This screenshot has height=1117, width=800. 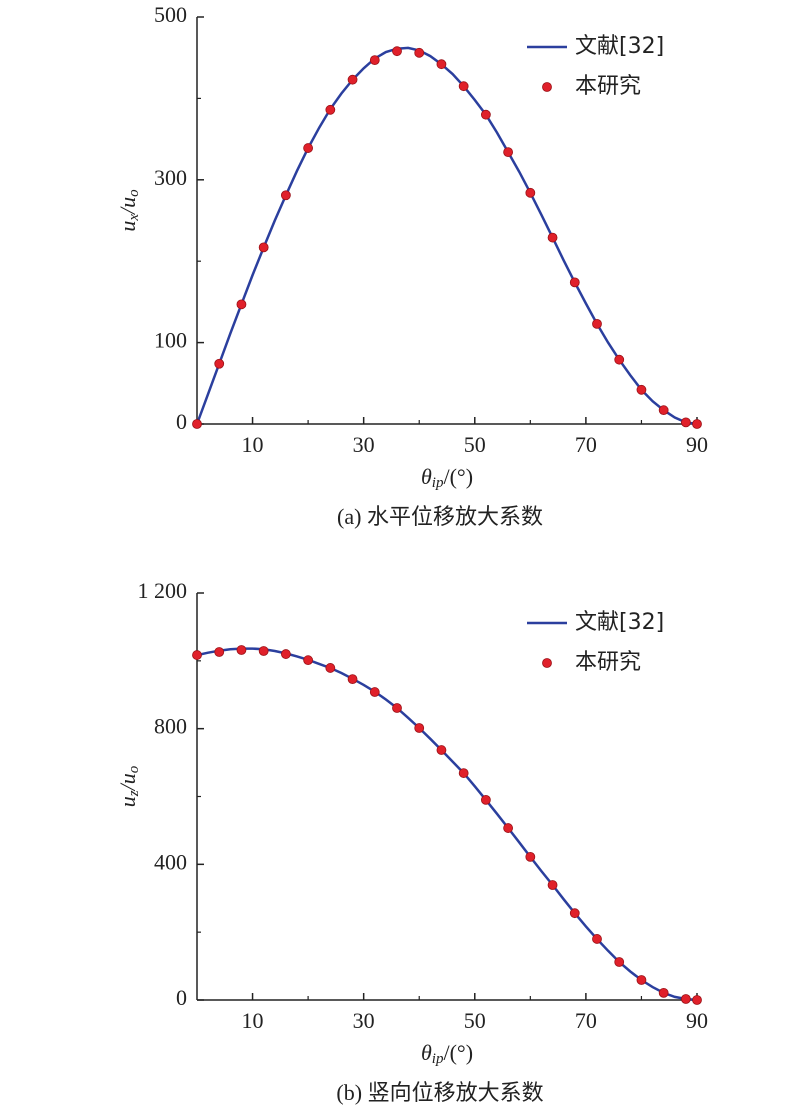 What do you see at coordinates (170, 177) in the screenshot?
I see `y-tick-label: 300` at bounding box center [170, 177].